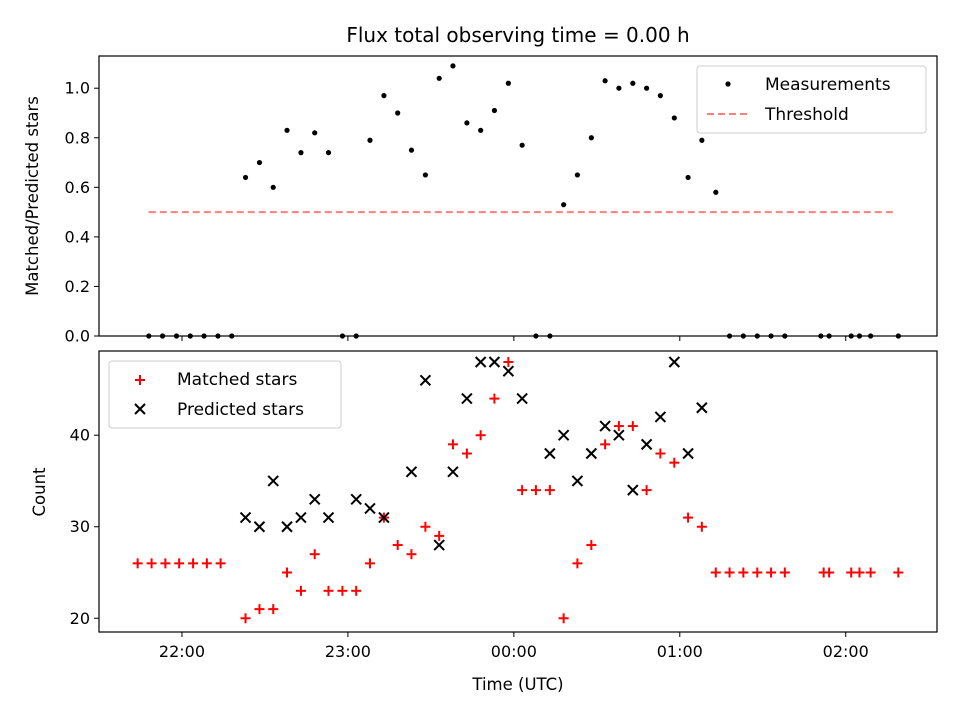 This screenshot has height=720, width=960. What do you see at coordinates (517, 35) in the screenshot?
I see `top-chart-title: Flux total observing time = 0.00 h` at bounding box center [517, 35].